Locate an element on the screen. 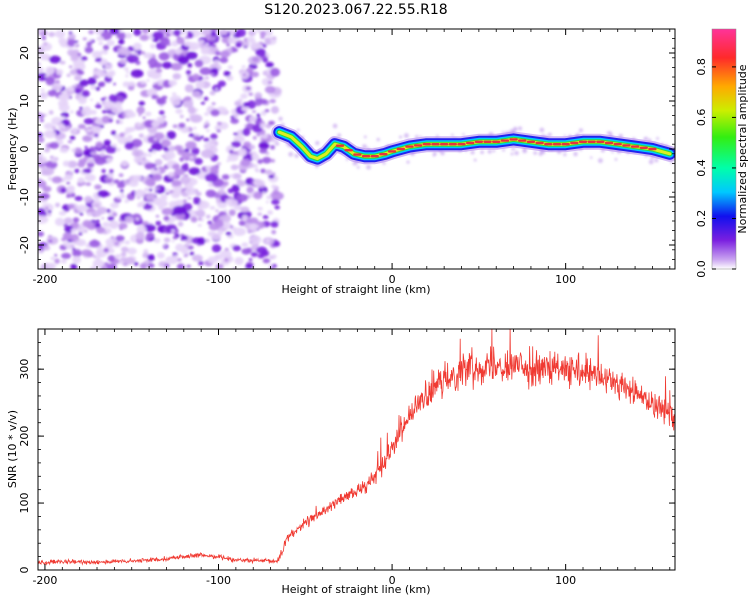 The image size is (750, 600). snr-xtick-label: -100 is located at coordinates (218, 580).